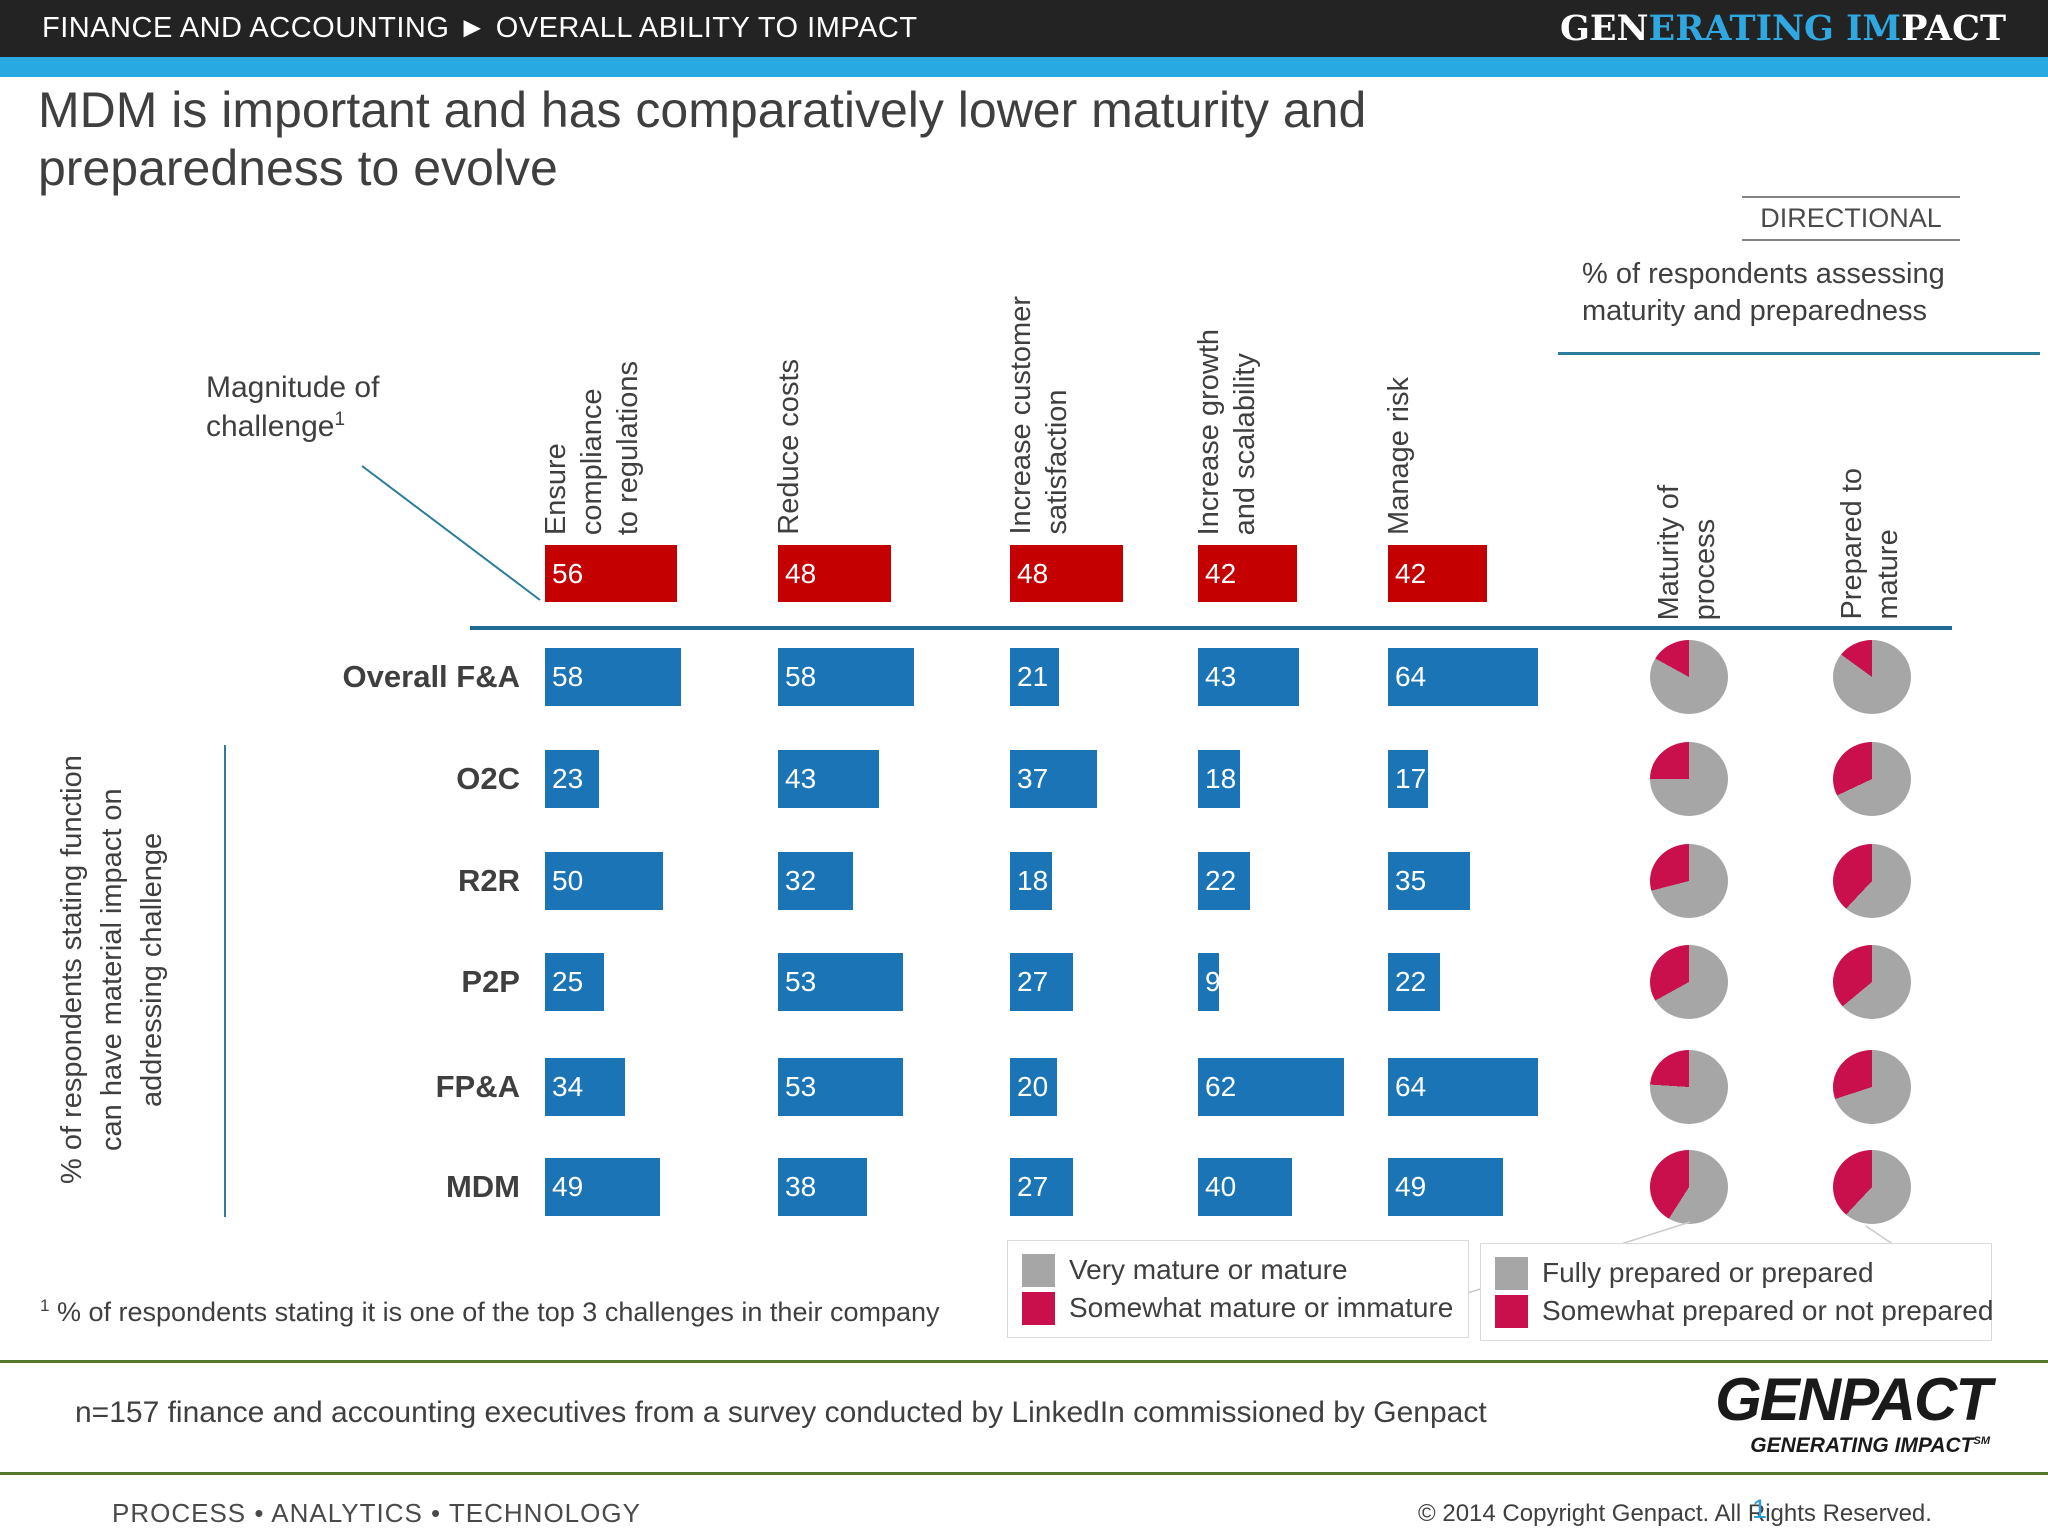 This screenshot has width=2048, height=1536. What do you see at coordinates (822, 1187) in the screenshot?
I see `impact-bar: 38` at bounding box center [822, 1187].